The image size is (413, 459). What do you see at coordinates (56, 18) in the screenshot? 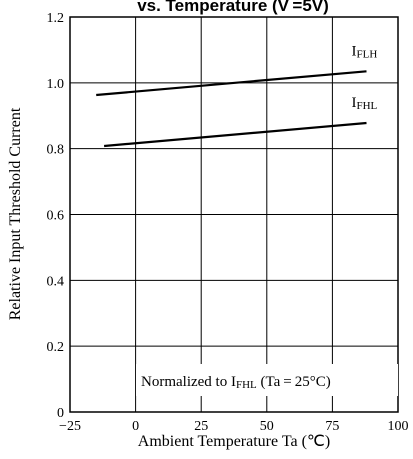
I see `y-tick-label: 1.2` at bounding box center [56, 18].